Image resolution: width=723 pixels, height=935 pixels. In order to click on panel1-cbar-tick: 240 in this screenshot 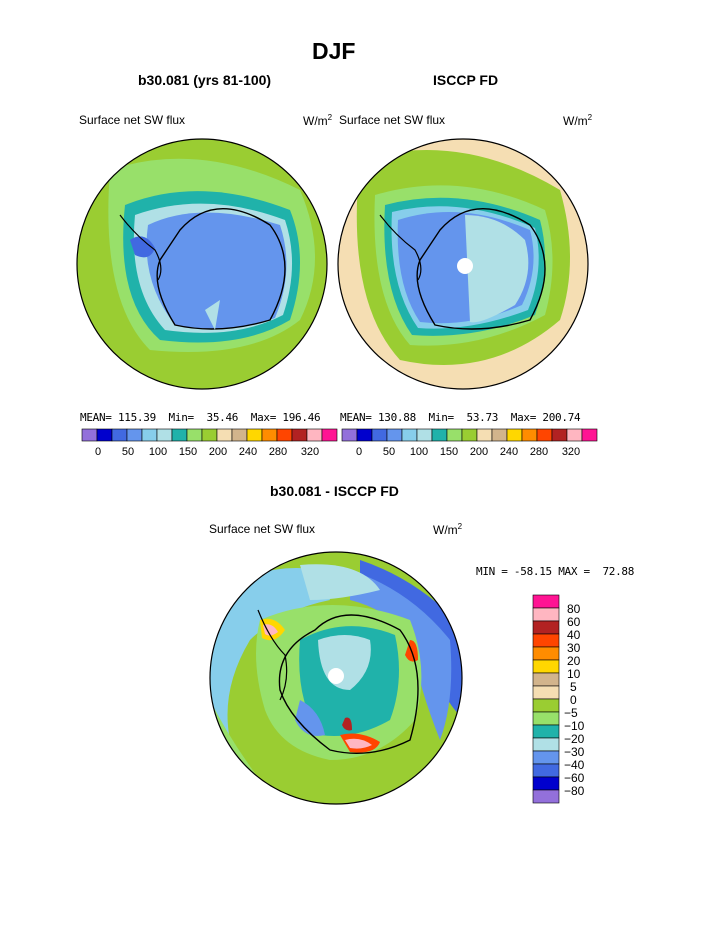, I will do `click(248, 452)`.